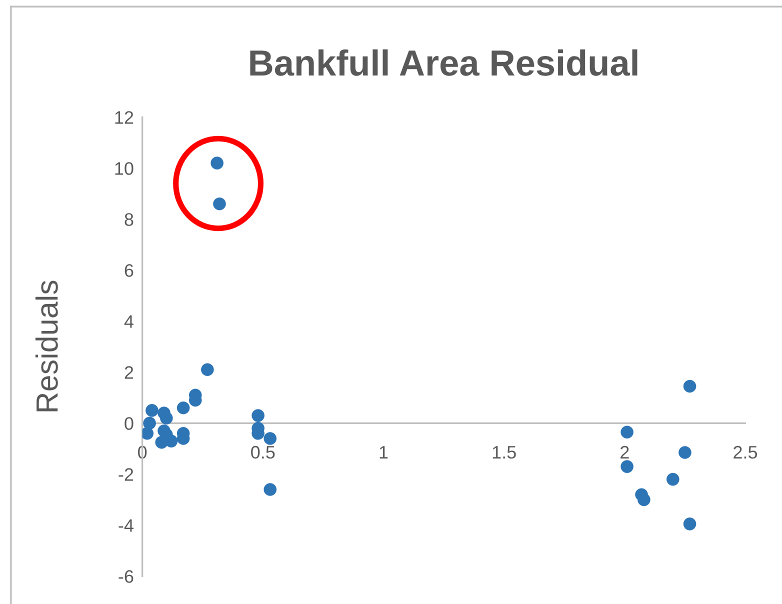  What do you see at coordinates (444, 62) in the screenshot?
I see `chart-title: Bankfull Area Residual` at bounding box center [444, 62].